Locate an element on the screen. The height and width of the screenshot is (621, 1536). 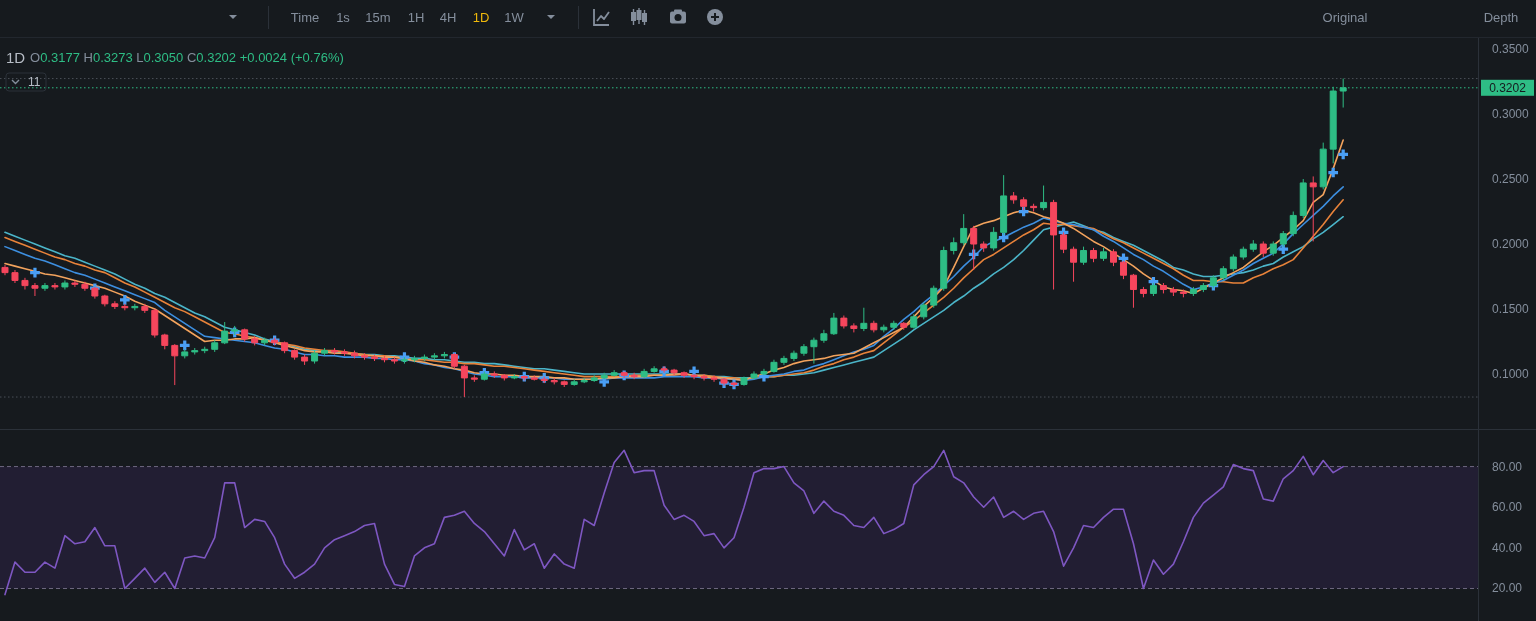
ref-line-label: 0.3202 is located at coordinates (1508, 87).